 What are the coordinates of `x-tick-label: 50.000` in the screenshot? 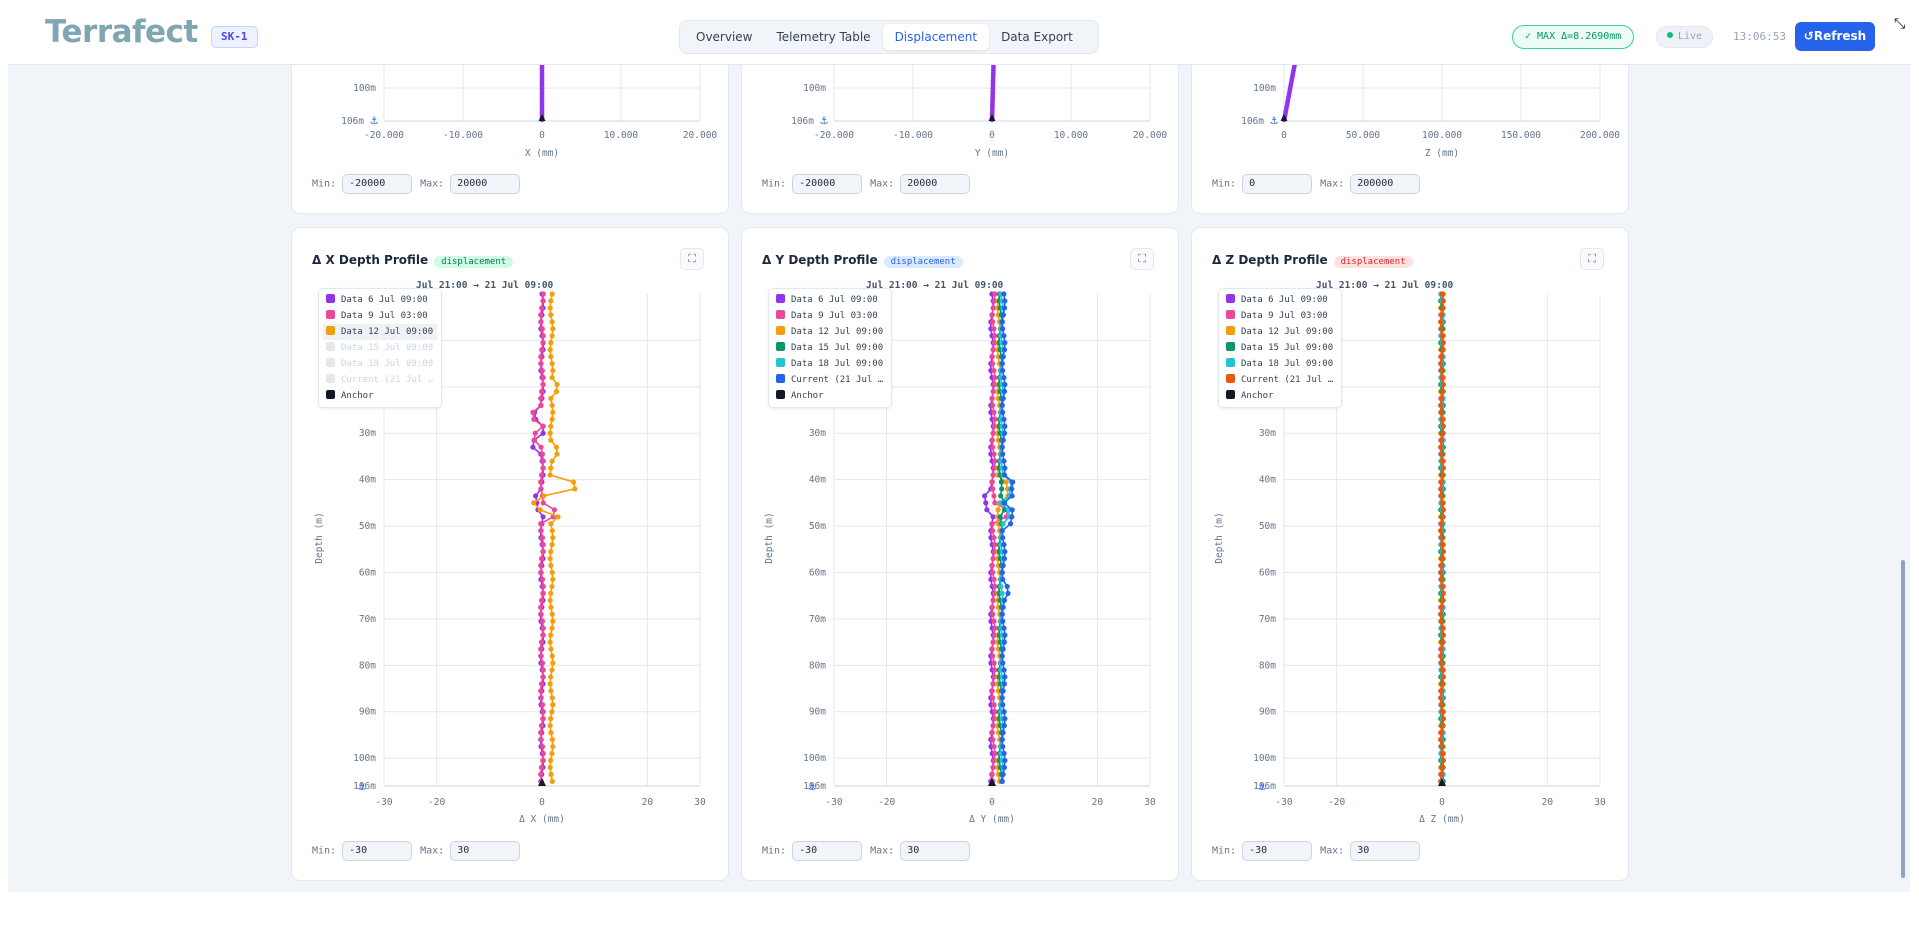 It's located at (1363, 135).